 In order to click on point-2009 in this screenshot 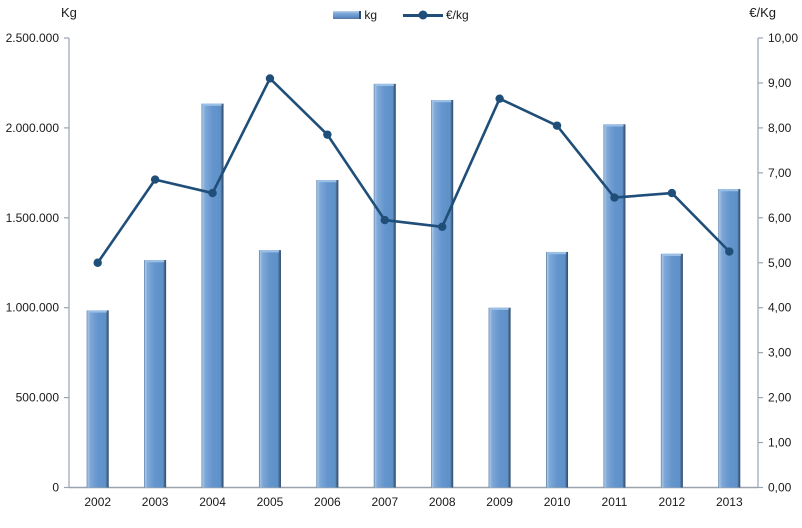, I will do `click(499, 98)`.